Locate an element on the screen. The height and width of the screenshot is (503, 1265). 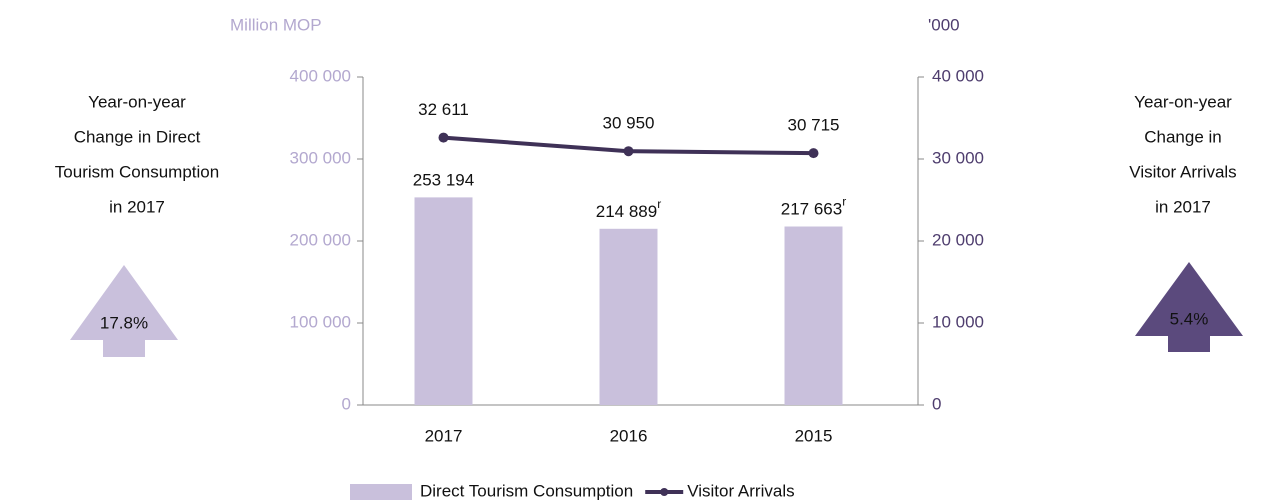
annotation-text: Tourism Consumption is located at coordinates (137, 171).